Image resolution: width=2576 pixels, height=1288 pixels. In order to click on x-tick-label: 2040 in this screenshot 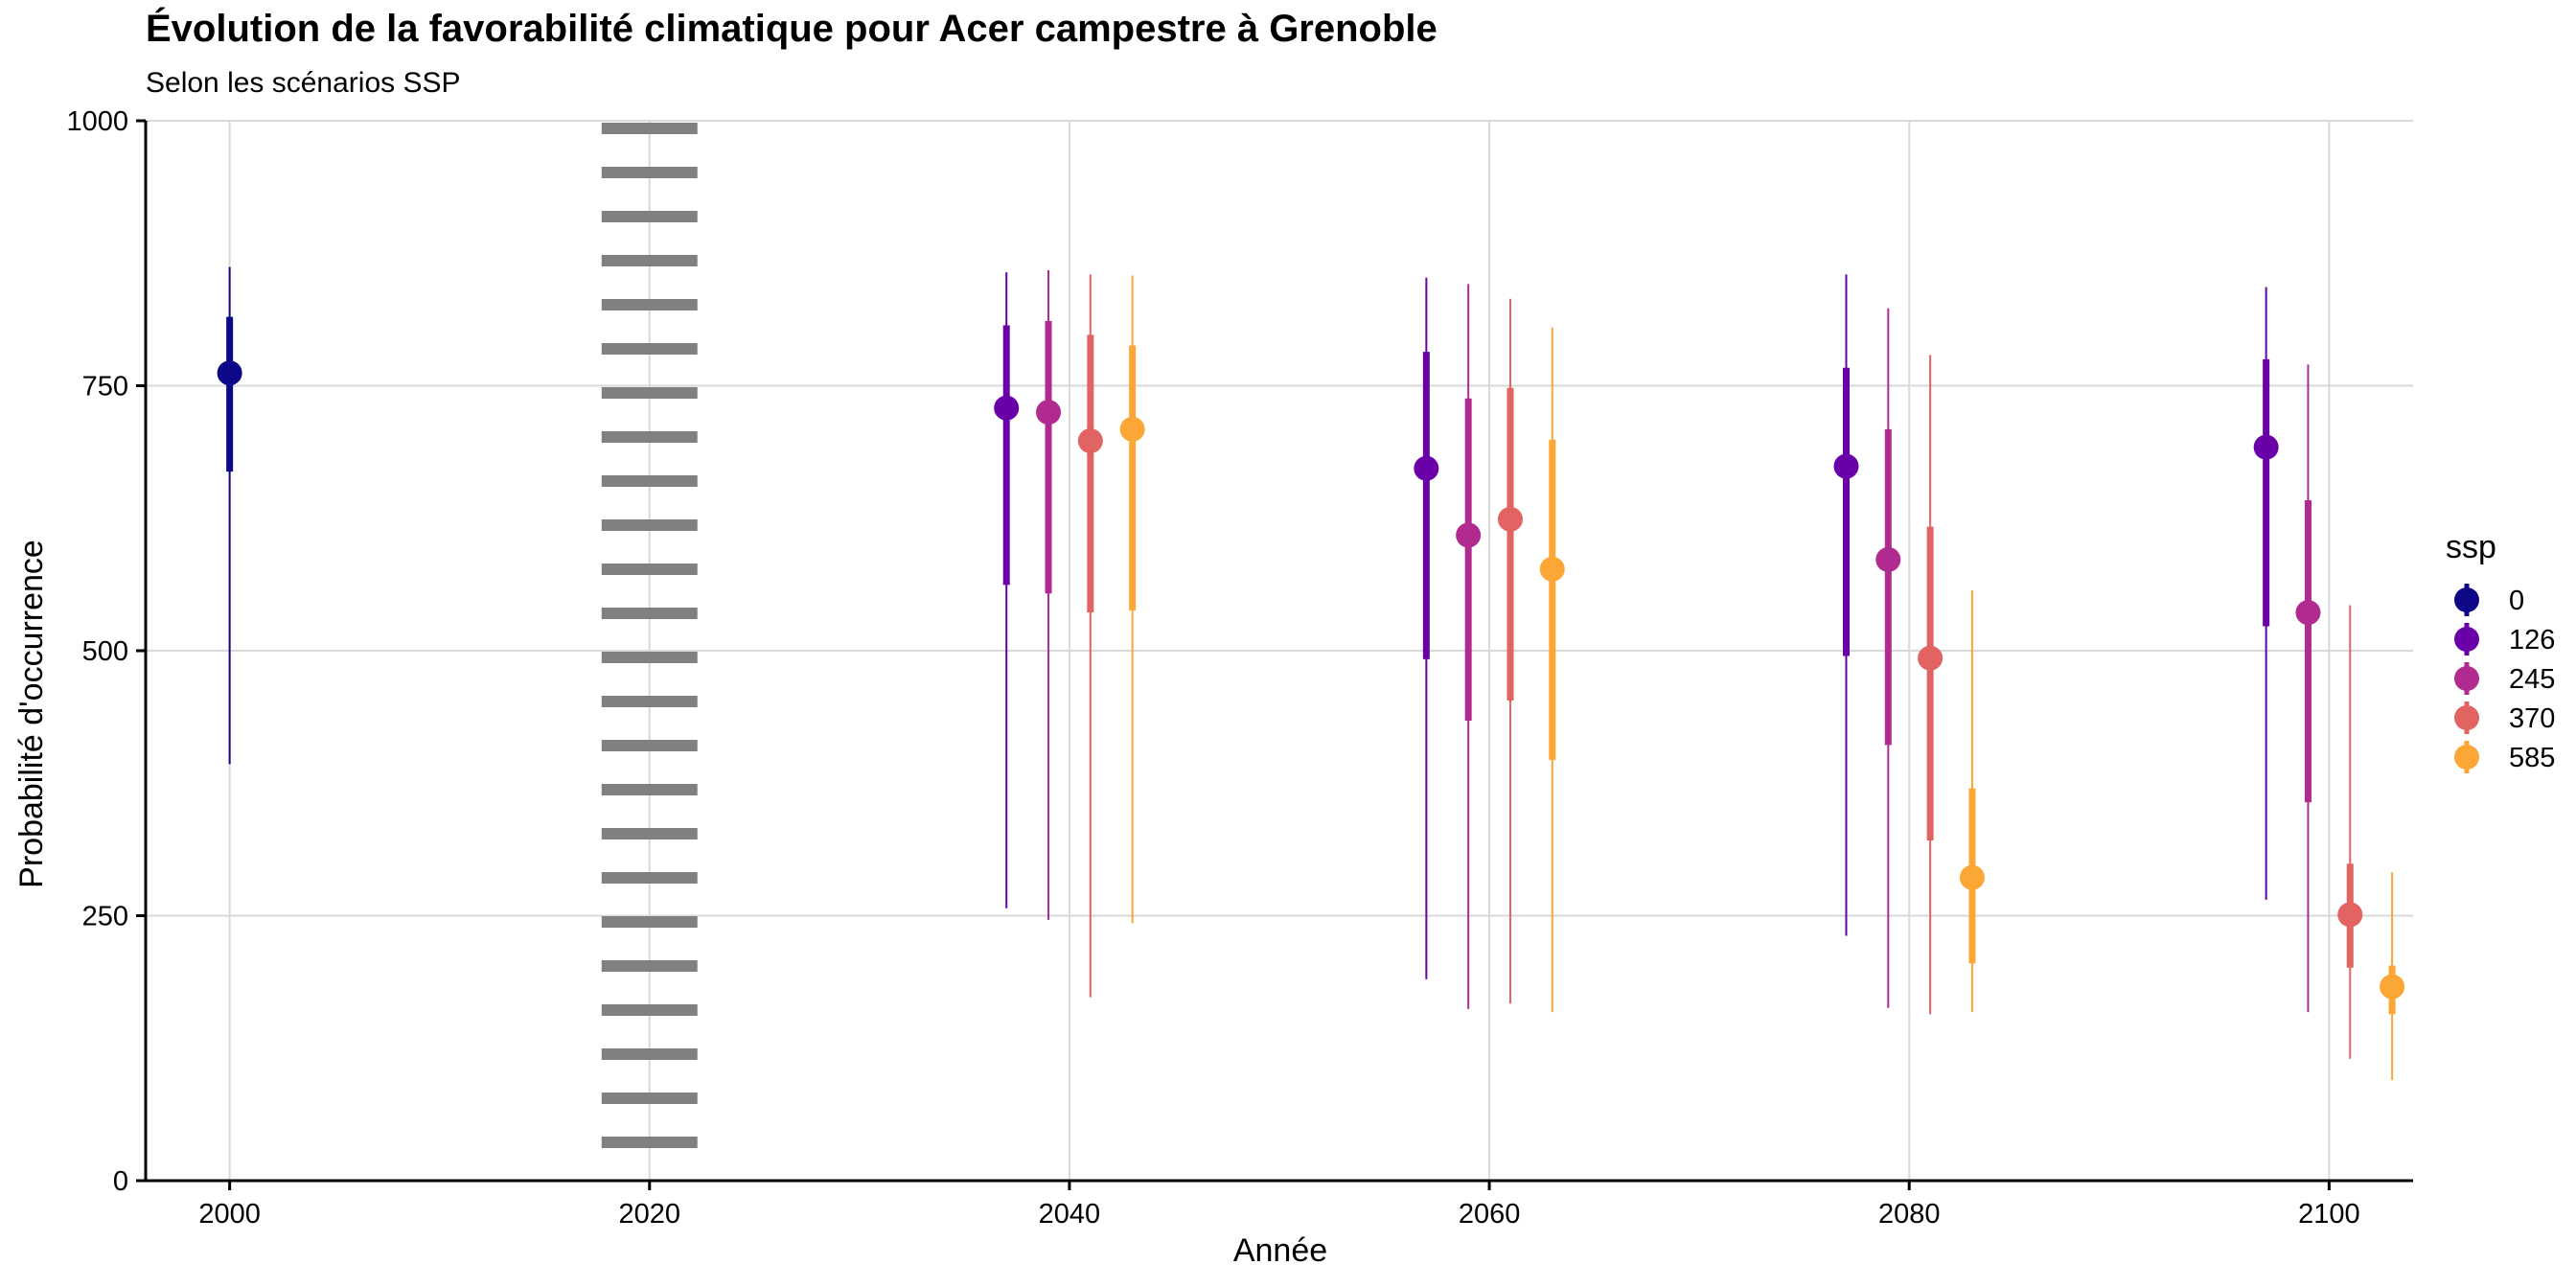, I will do `click(1070, 1214)`.